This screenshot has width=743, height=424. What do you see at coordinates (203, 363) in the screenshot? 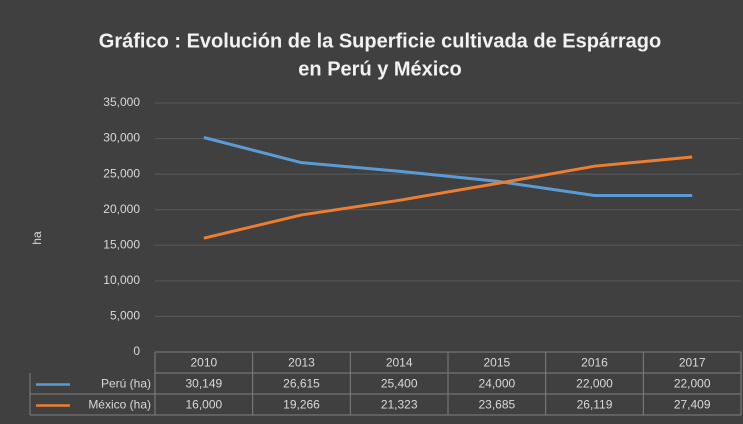
I see `x-tick-label: 2010` at bounding box center [203, 363].